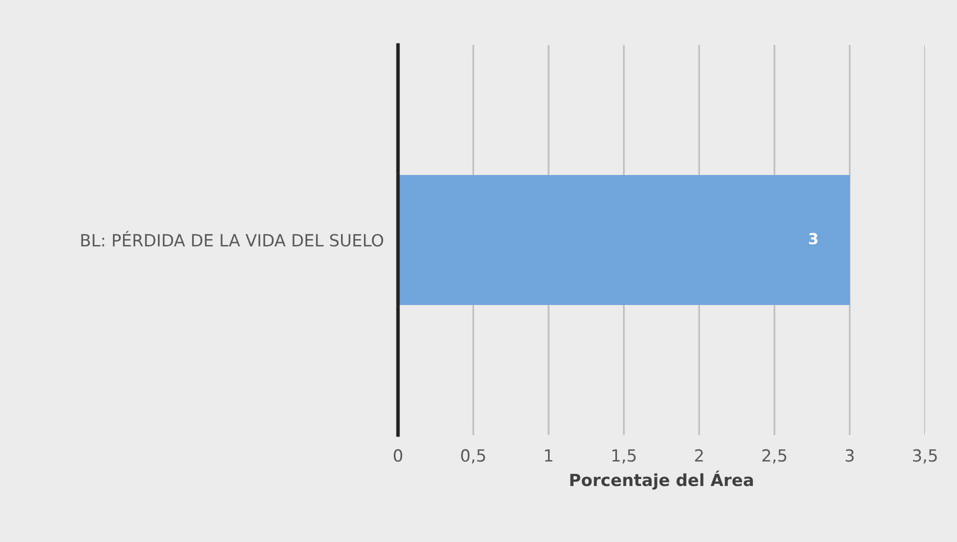 This screenshot has height=542, width=957. What do you see at coordinates (473, 456) in the screenshot?
I see `x-tick-label: 0,5` at bounding box center [473, 456].